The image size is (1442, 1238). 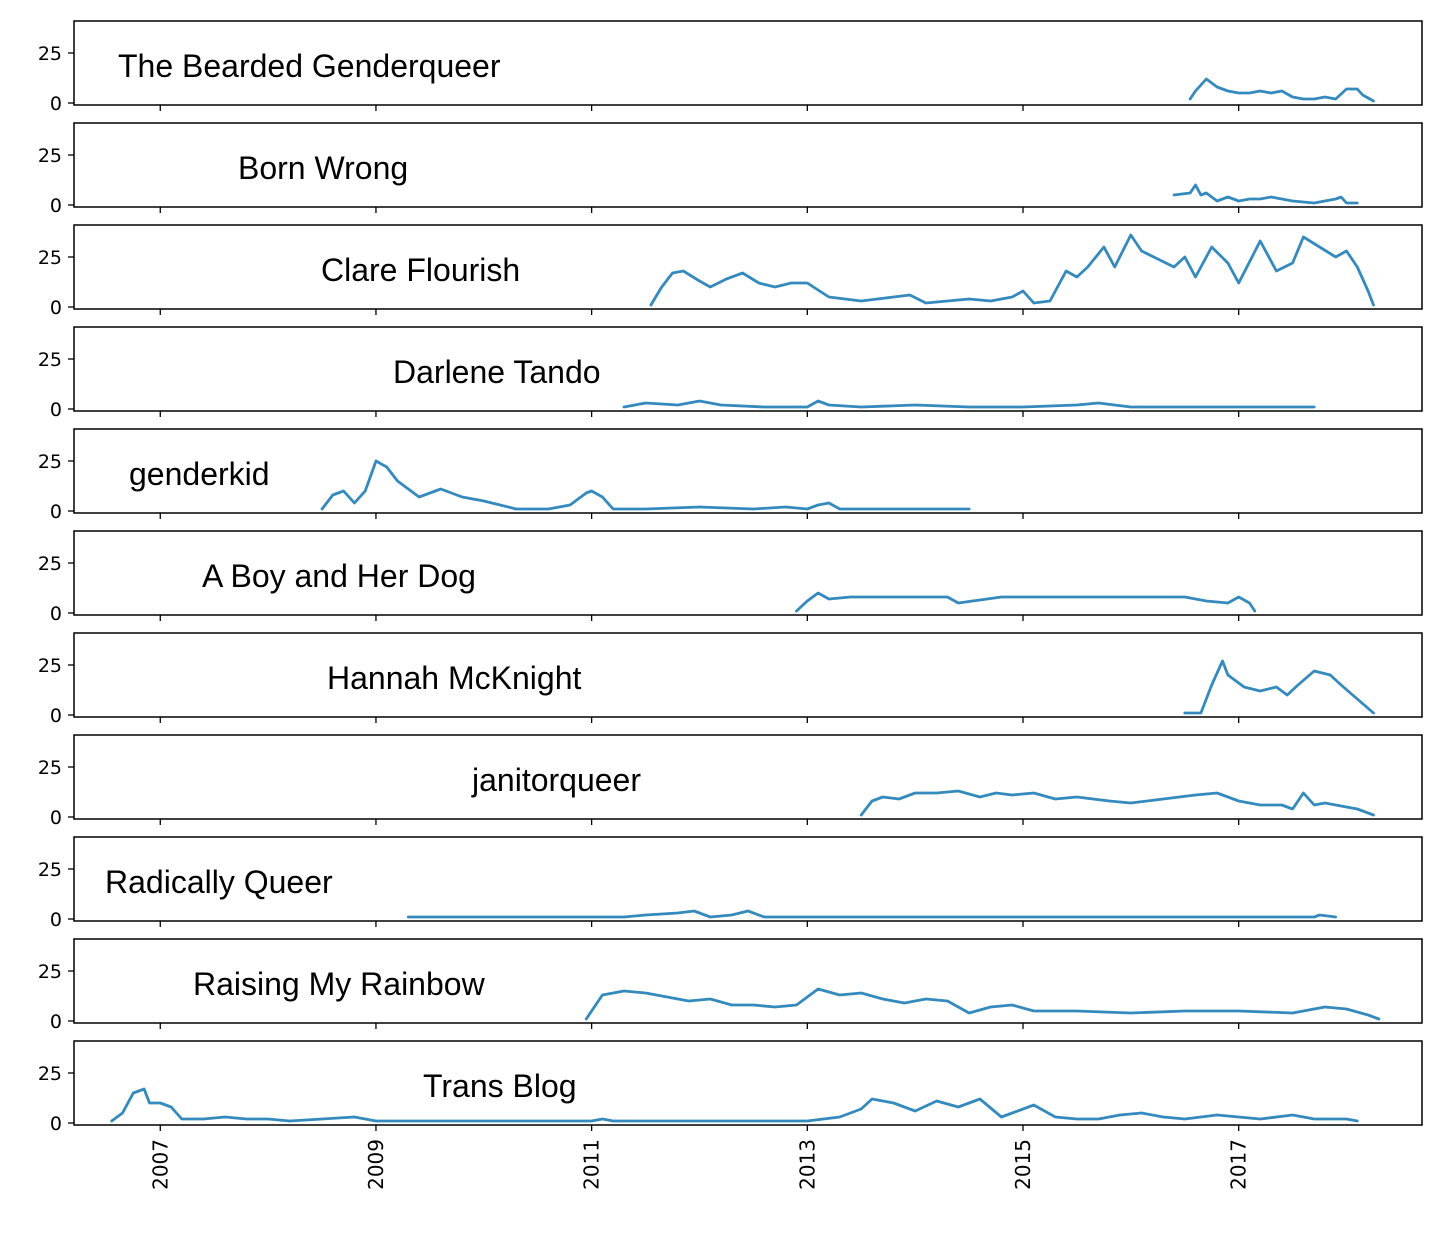 I want to click on panel-6: 0 25 A Boy and Her Dog, so click(x=730, y=577).